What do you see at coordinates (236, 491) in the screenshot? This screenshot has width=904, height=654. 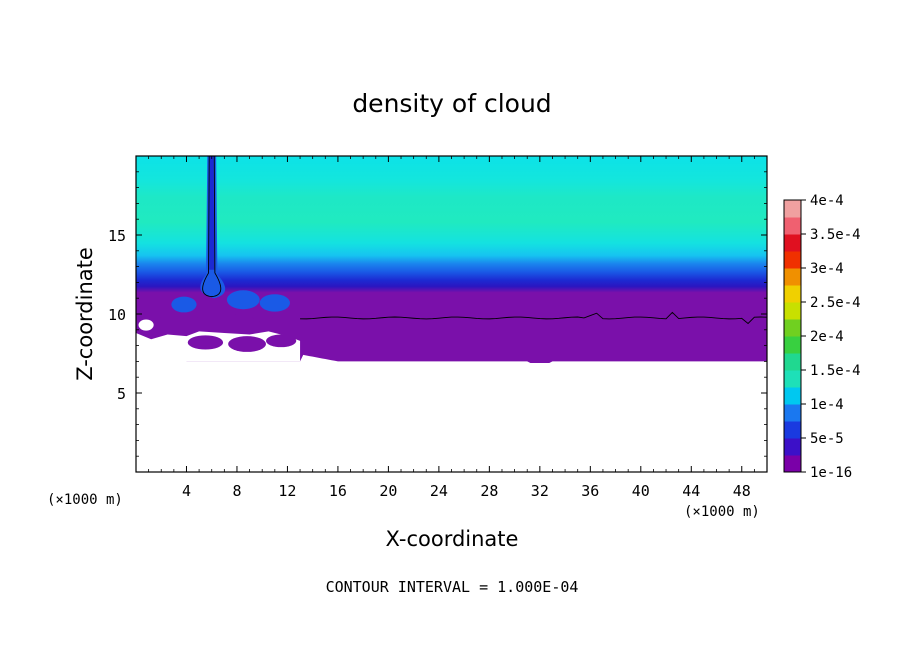 I see `x-tick-label: 8` at bounding box center [236, 491].